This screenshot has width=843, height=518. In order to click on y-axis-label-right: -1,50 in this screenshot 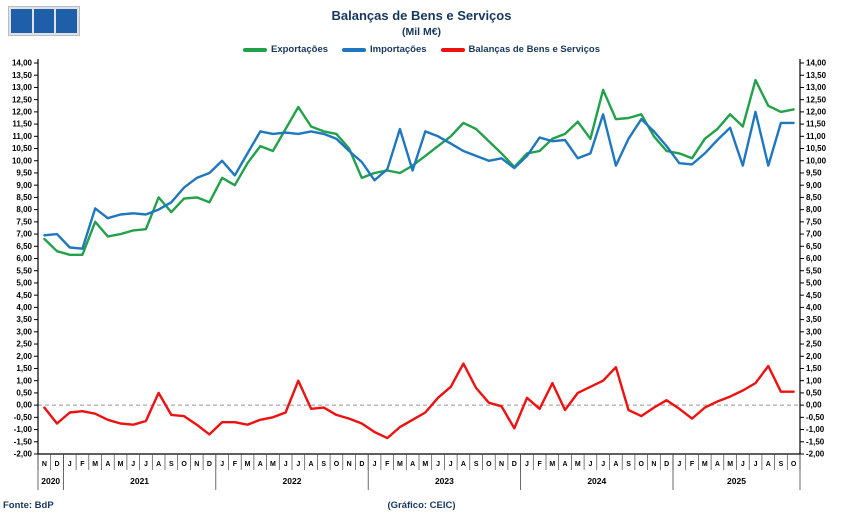, I will do `click(815, 441)`.